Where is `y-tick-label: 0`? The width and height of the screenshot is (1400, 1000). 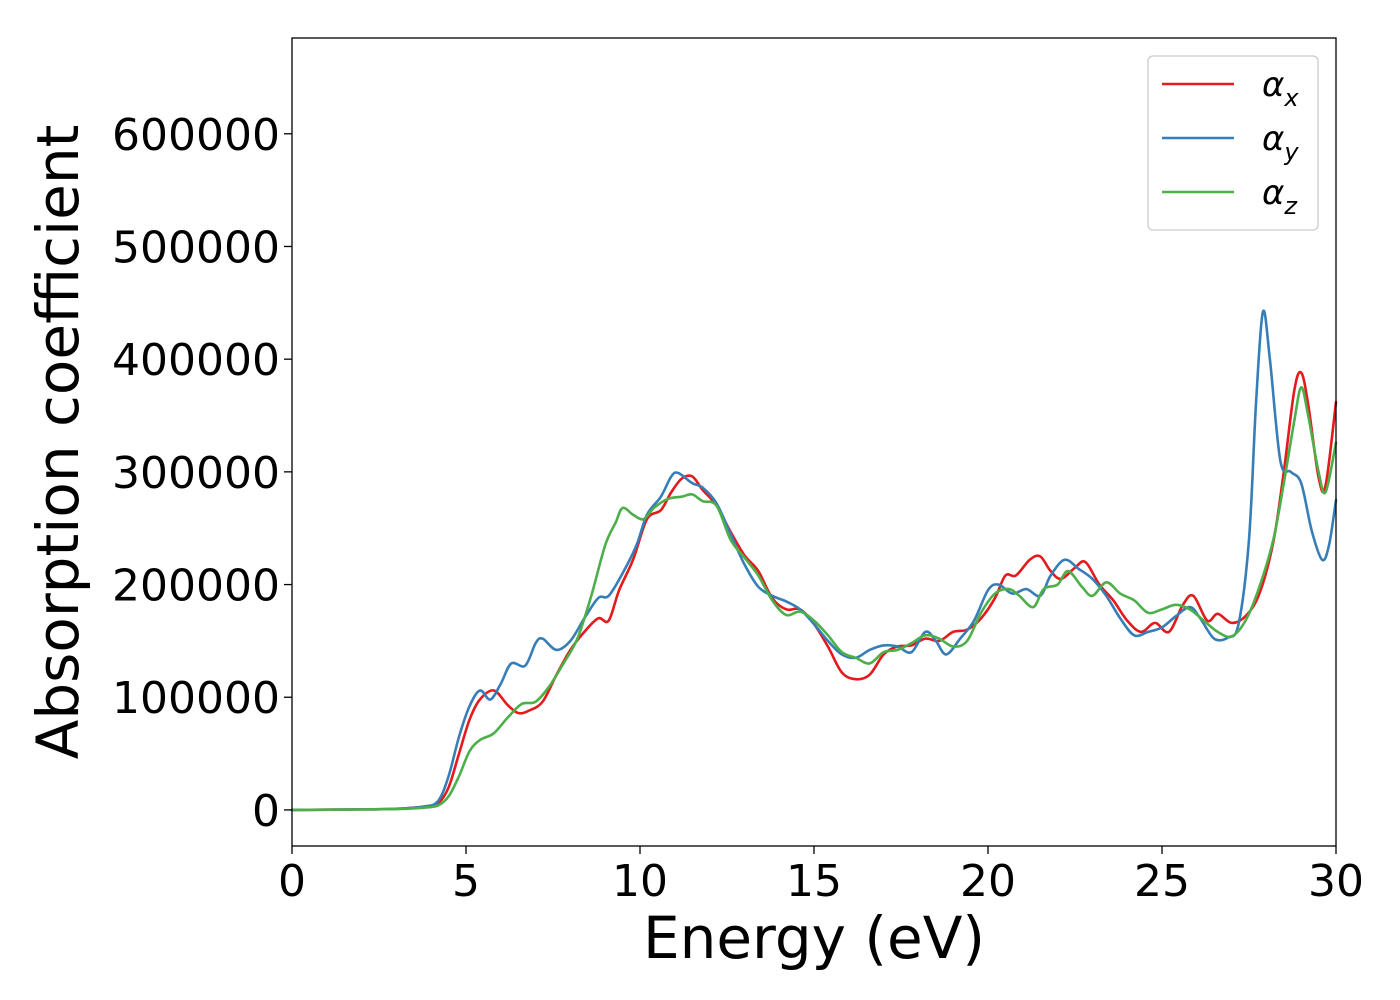 y-tick-label: 0 is located at coordinates (266, 811).